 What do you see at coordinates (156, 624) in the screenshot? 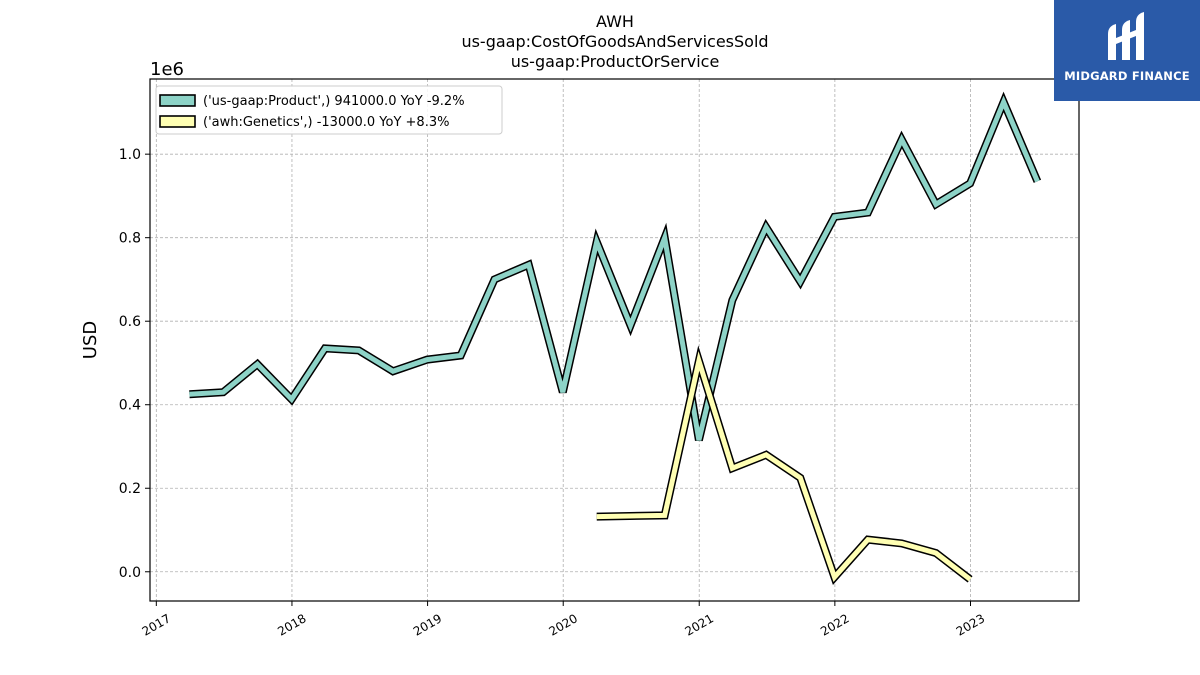
I see `x-tick-label-0: 2017` at bounding box center [156, 624].